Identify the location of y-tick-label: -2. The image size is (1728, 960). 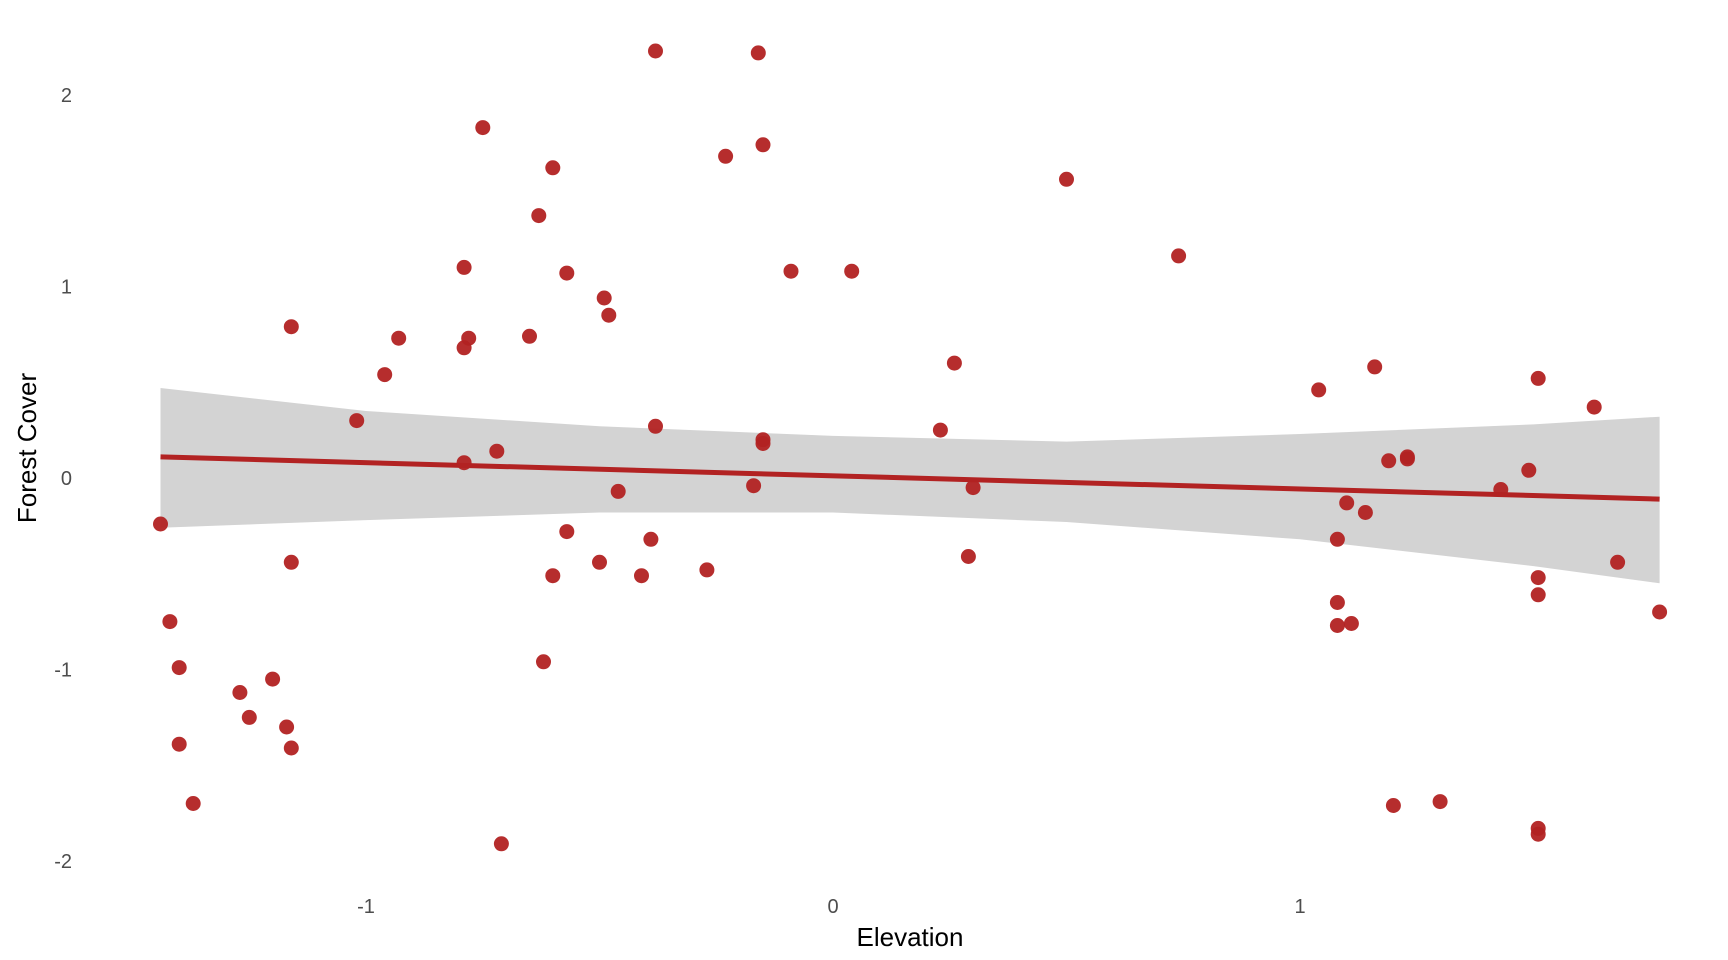
(63, 862).